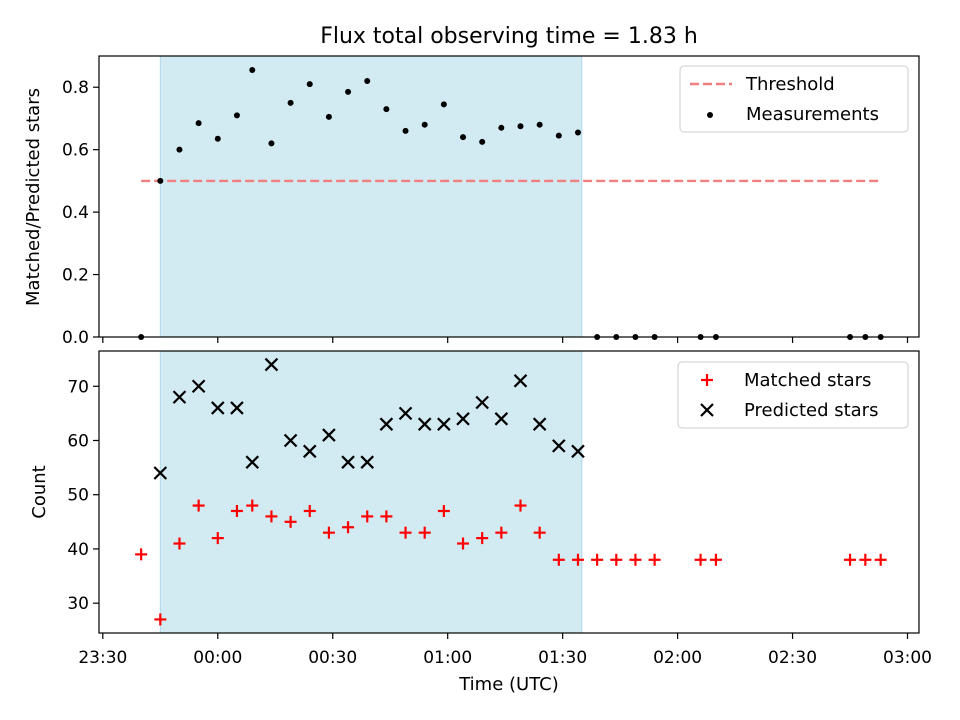 The height and width of the screenshot is (720, 960). Describe the element at coordinates (75, 213) in the screenshot. I see `top-y-tick-label: 0.4` at that location.